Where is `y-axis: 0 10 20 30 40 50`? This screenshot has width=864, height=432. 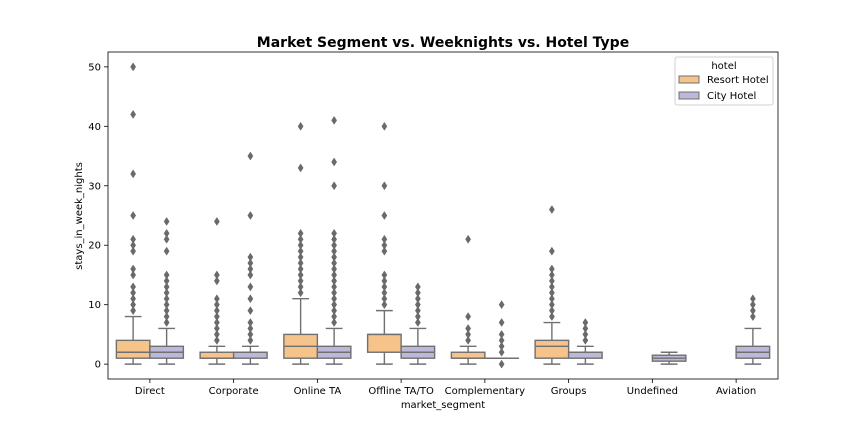
y-axis: 0 10 20 30 40 50 is located at coordinates (98, 216).